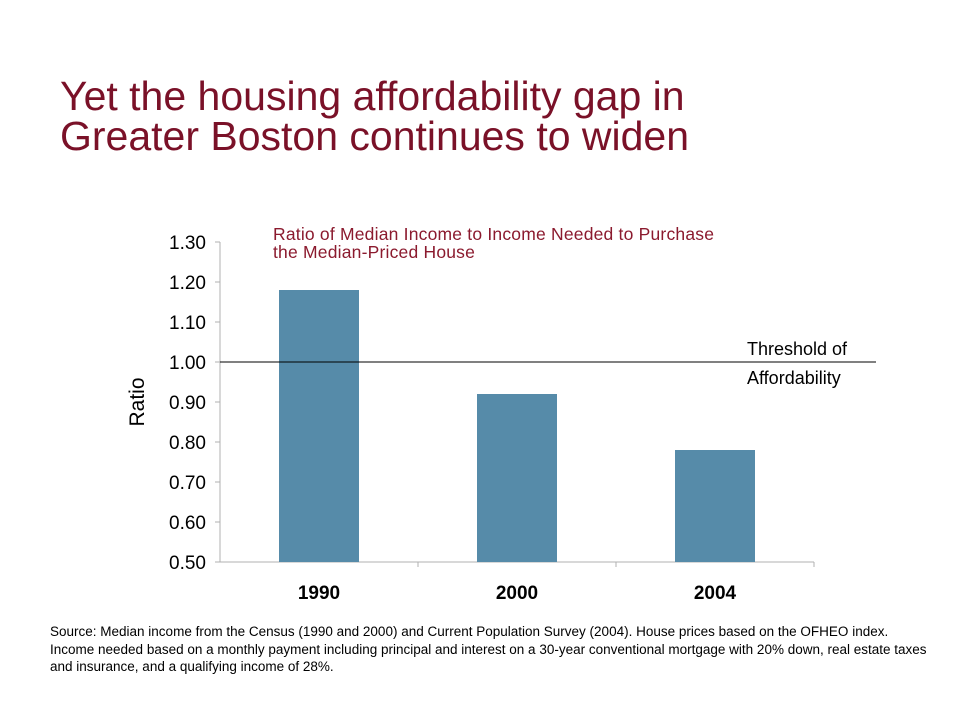  Describe the element at coordinates (187, 403) in the screenshot. I see `y-tick-label: 0.90` at that location.